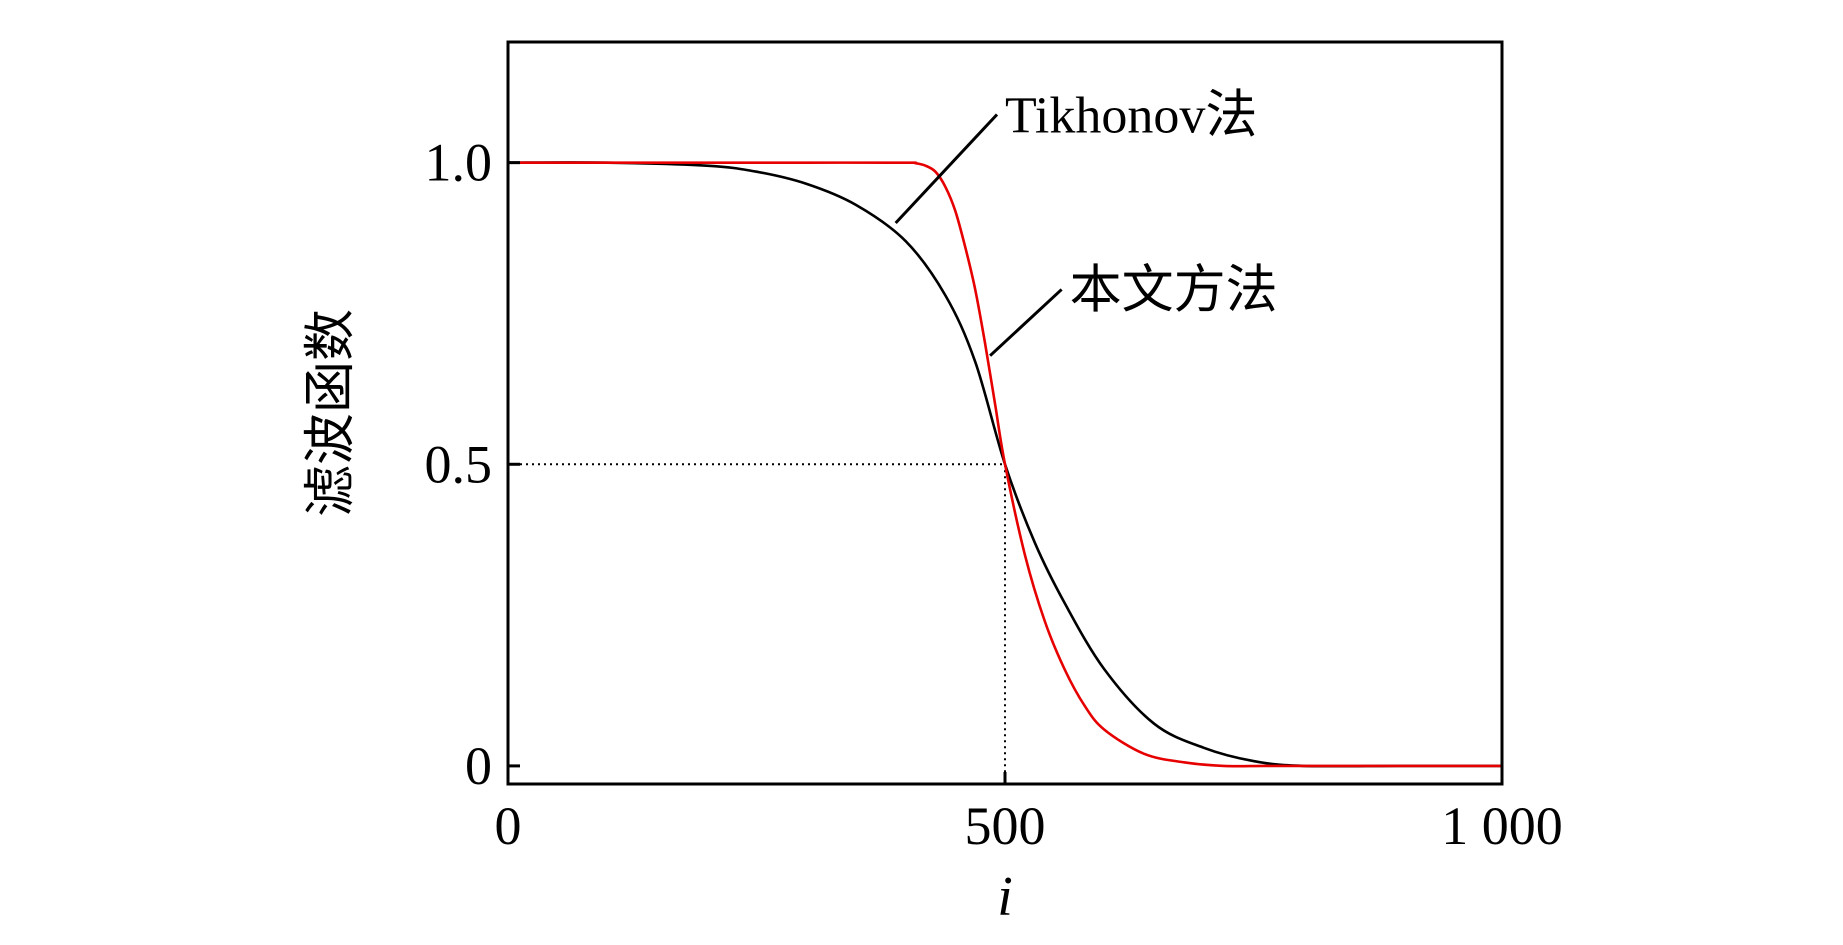  What do you see at coordinates (331, 413) in the screenshot?
I see `y-axis-title: 滤波函数` at bounding box center [331, 413].